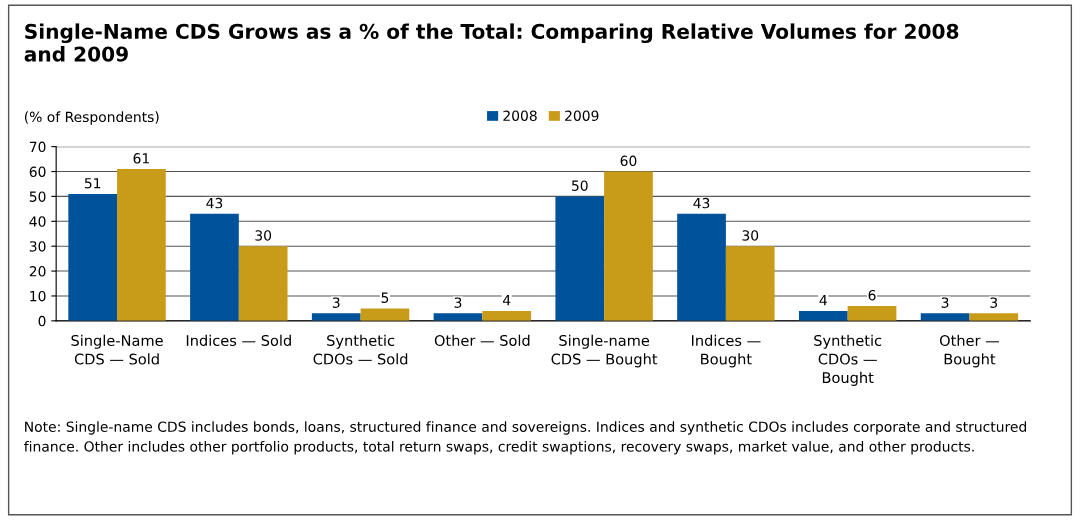 The image size is (1080, 520). Describe the element at coordinates (37, 246) in the screenshot. I see `y-tick-label: 30` at that location.